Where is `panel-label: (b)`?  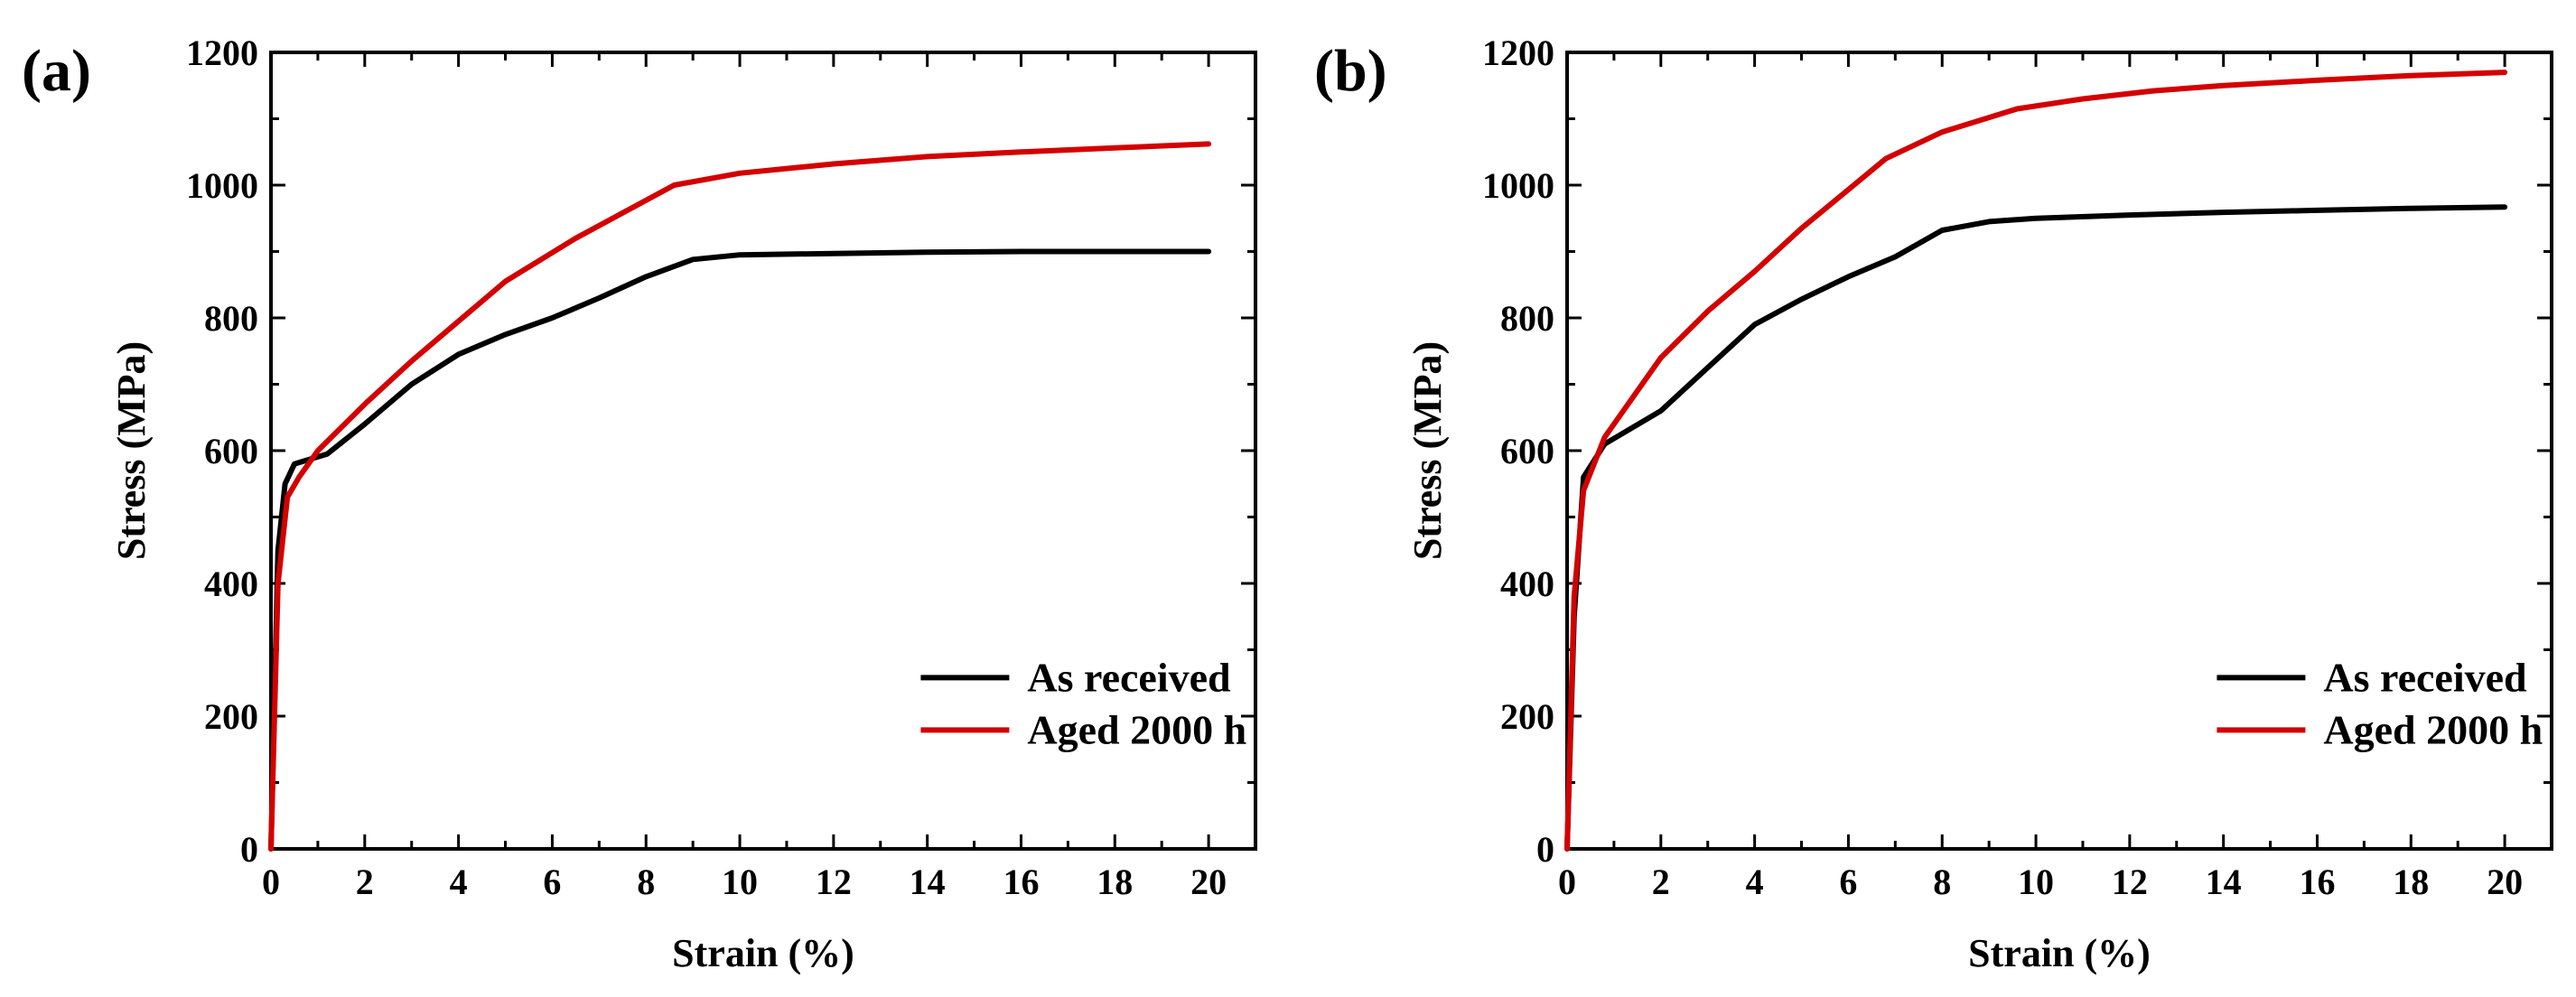
panel-label: (b) is located at coordinates (1350, 71).